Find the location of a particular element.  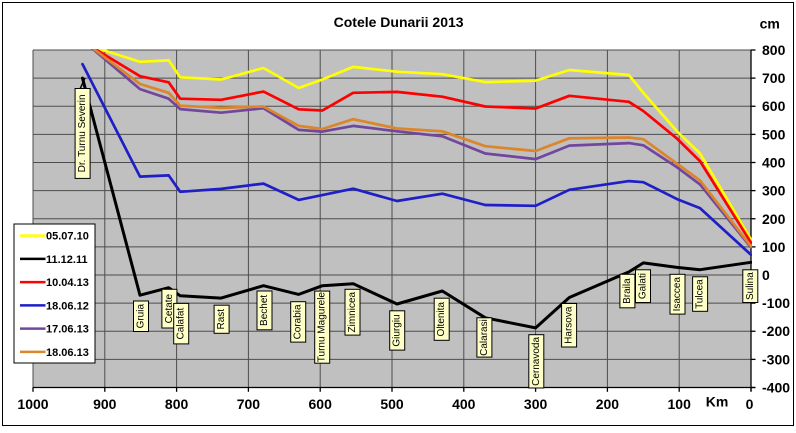

svg-text: 1000 is located at coordinates (32, 404).